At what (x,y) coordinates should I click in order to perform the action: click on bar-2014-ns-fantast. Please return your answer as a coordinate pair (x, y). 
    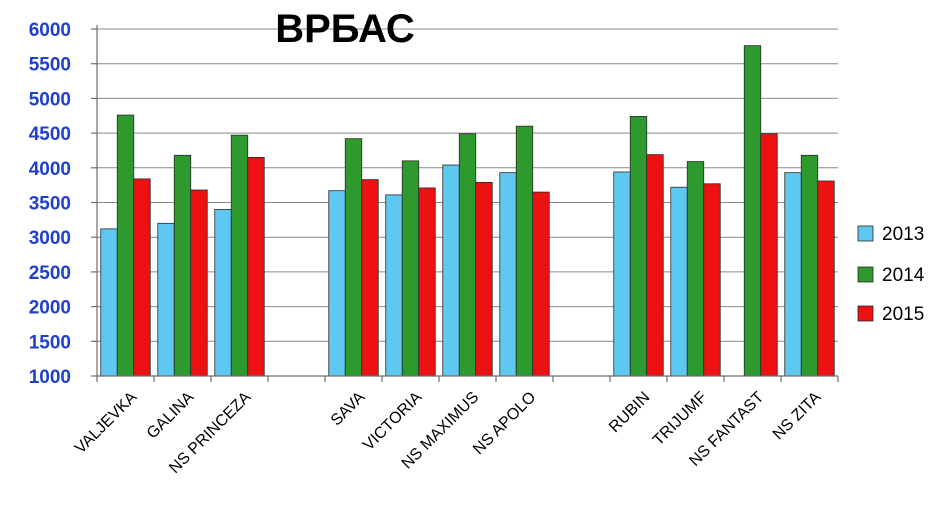
    Looking at the image, I should click on (752, 211).